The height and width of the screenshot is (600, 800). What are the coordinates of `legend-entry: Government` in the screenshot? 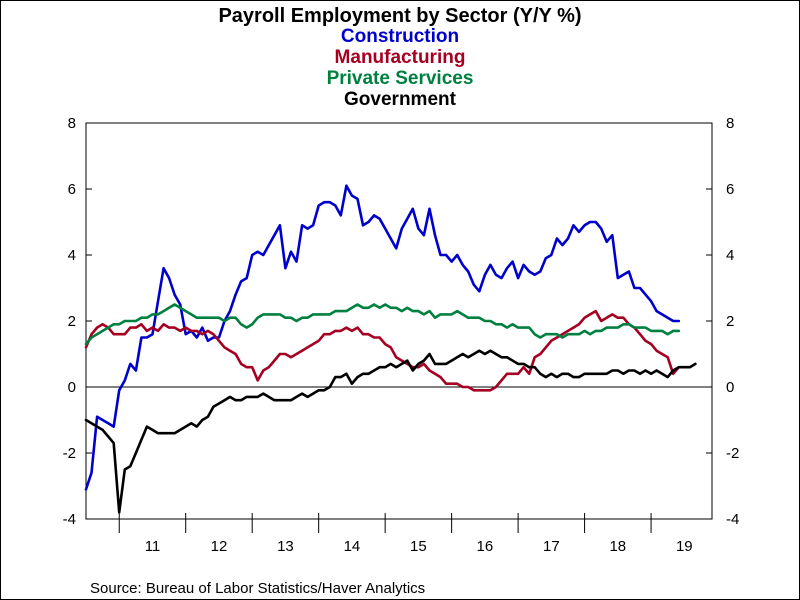 It's located at (400, 99).